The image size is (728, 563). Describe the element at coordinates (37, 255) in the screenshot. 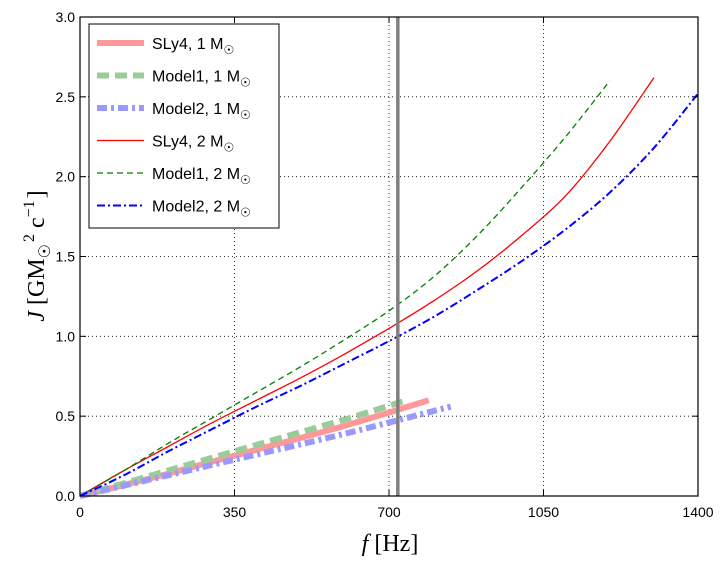

I see `y-axis-label: J[GM☉2c−1]` at that location.